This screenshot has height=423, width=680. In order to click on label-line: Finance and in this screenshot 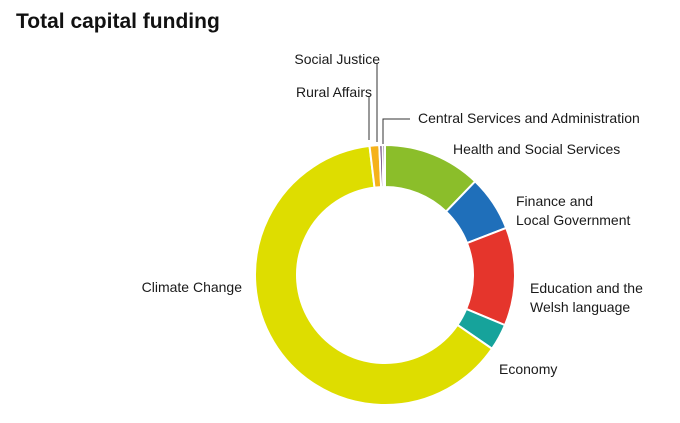, I will do `click(554, 201)`.